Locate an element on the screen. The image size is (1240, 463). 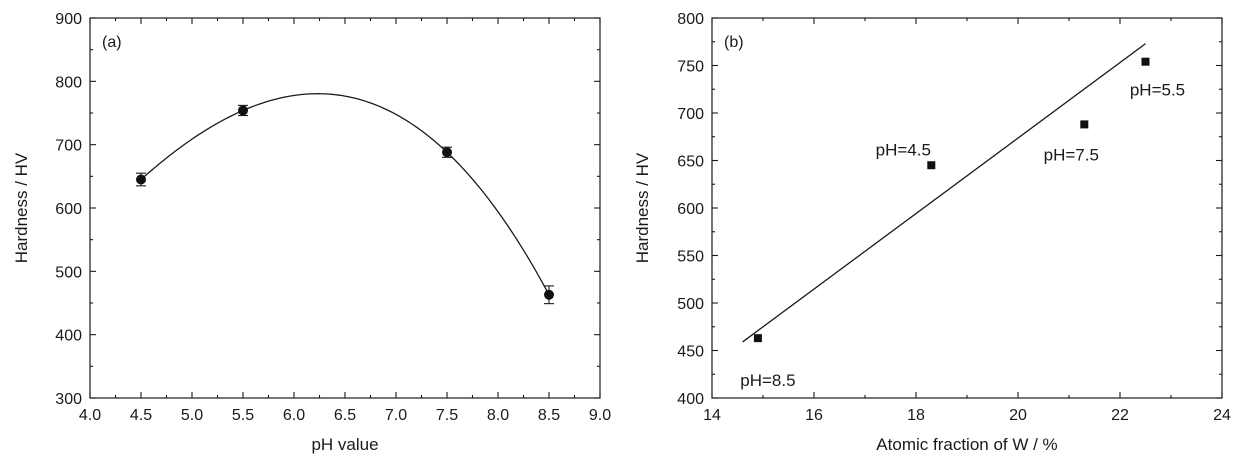
panel-b-x-tick-label: 22 is located at coordinates (1120, 415).